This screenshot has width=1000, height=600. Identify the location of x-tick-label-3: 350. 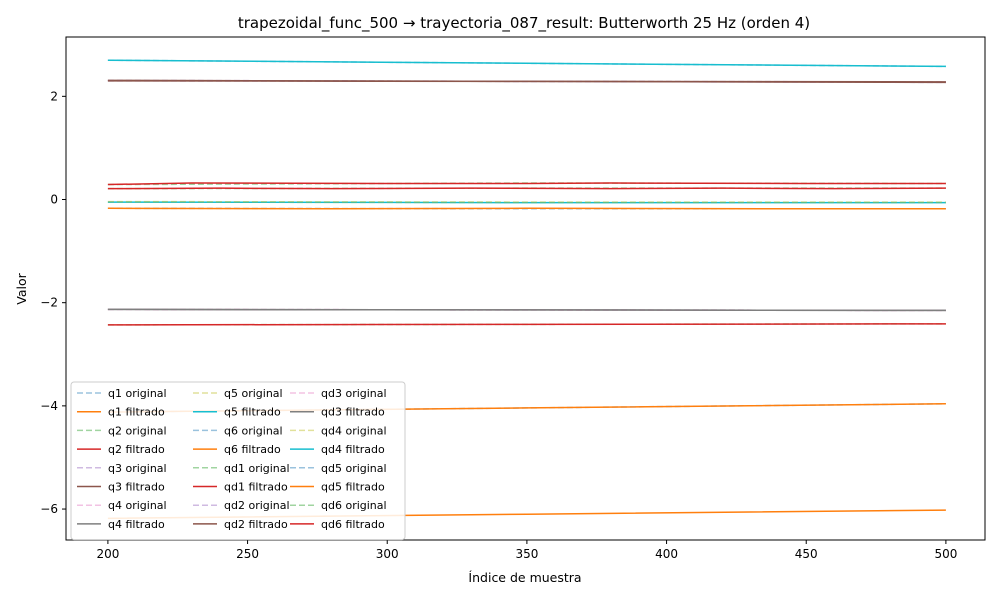
(526, 554).